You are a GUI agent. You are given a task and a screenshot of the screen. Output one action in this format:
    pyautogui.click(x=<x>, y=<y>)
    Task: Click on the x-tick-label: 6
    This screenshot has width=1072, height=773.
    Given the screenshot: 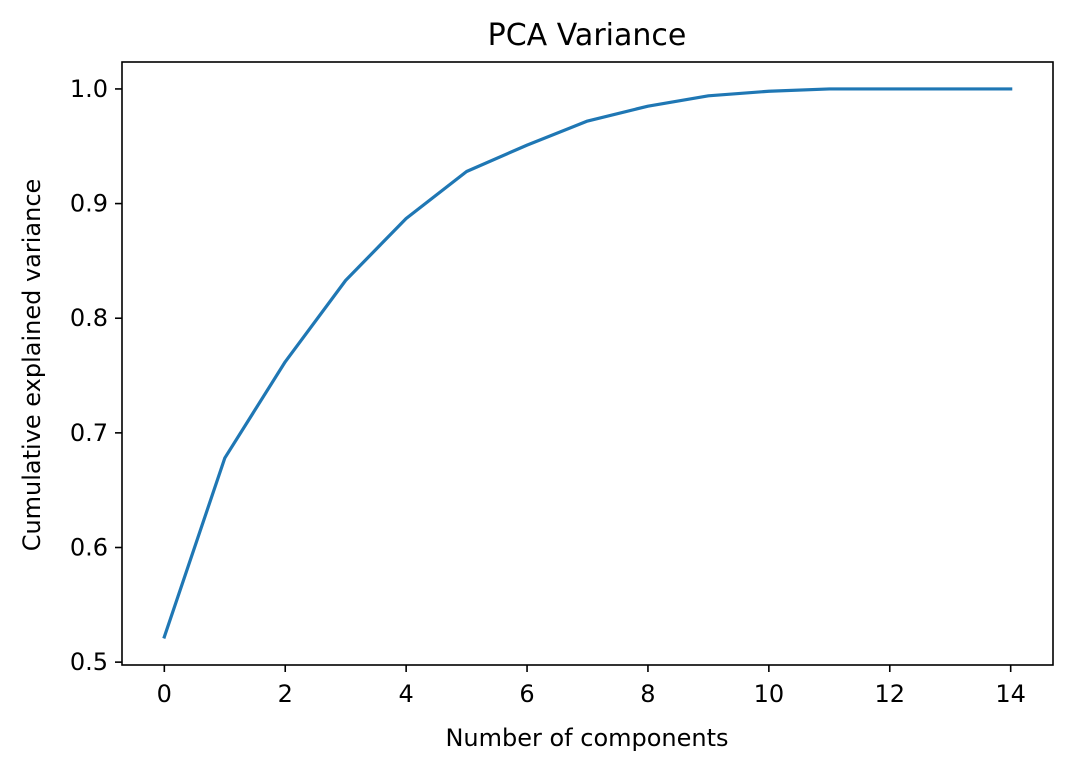 What is the action you would take?
    pyautogui.click(x=526, y=694)
    